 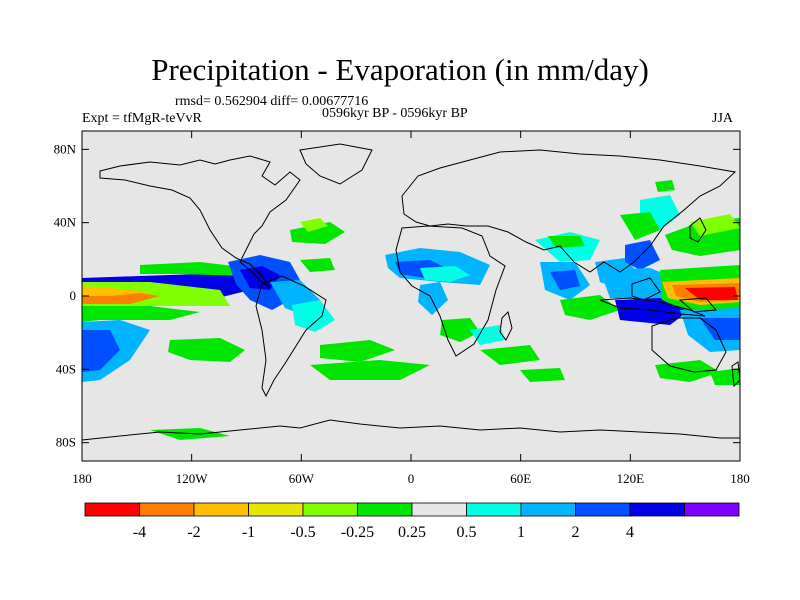 I want to click on coastline-south-america, so click(x=291, y=336).